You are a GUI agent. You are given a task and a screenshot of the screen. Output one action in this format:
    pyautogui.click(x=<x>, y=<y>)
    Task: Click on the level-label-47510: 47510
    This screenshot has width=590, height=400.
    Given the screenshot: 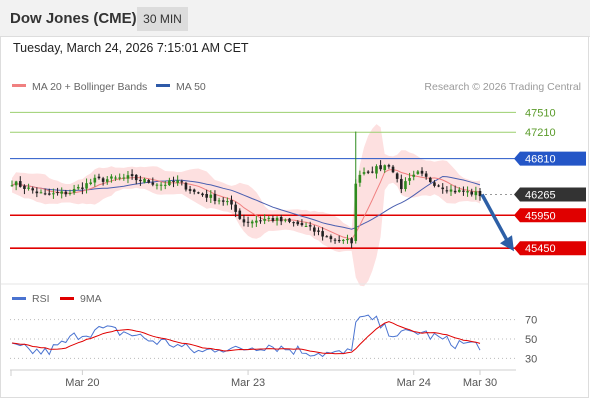 What is the action you would take?
    pyautogui.click(x=540, y=113)
    